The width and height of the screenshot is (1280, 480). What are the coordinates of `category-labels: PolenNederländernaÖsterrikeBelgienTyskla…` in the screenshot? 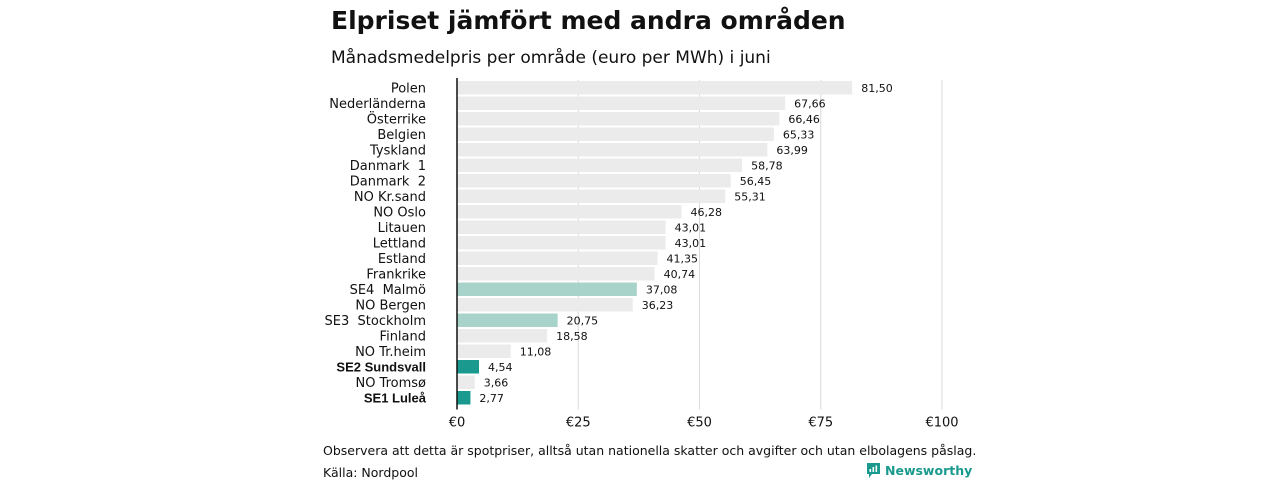 It's located at (376, 243).